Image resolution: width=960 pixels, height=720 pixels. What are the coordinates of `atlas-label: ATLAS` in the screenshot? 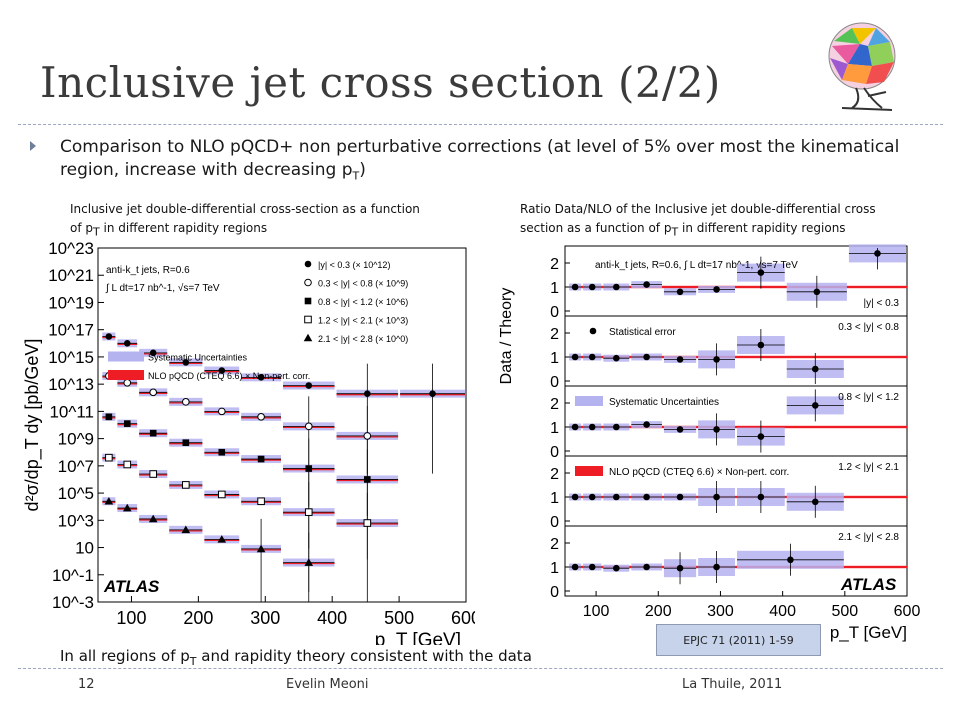 It's located at (868, 584).